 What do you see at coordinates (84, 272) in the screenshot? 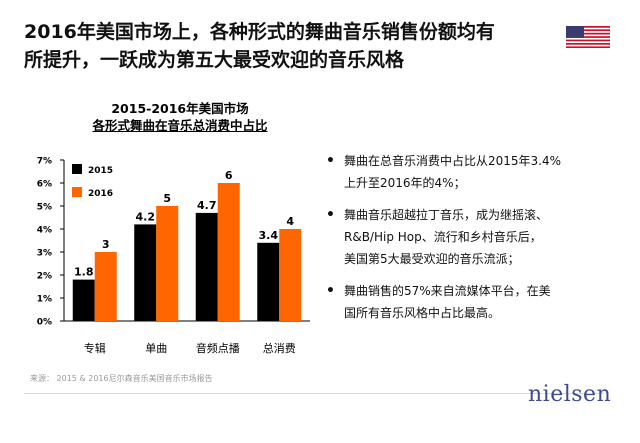
I see `data-label: 1.8` at bounding box center [84, 272].